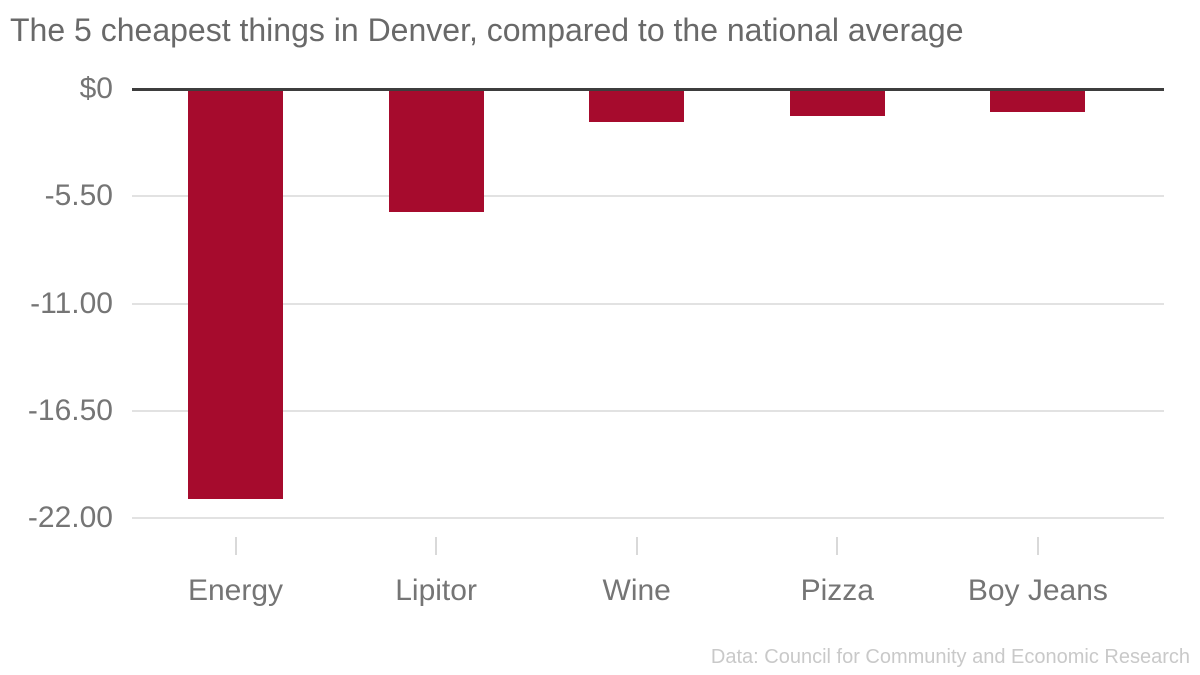 This screenshot has height=675, width=1200. Describe the element at coordinates (1037, 546) in the screenshot. I see `x-axis-tick-boy-jeans` at that location.